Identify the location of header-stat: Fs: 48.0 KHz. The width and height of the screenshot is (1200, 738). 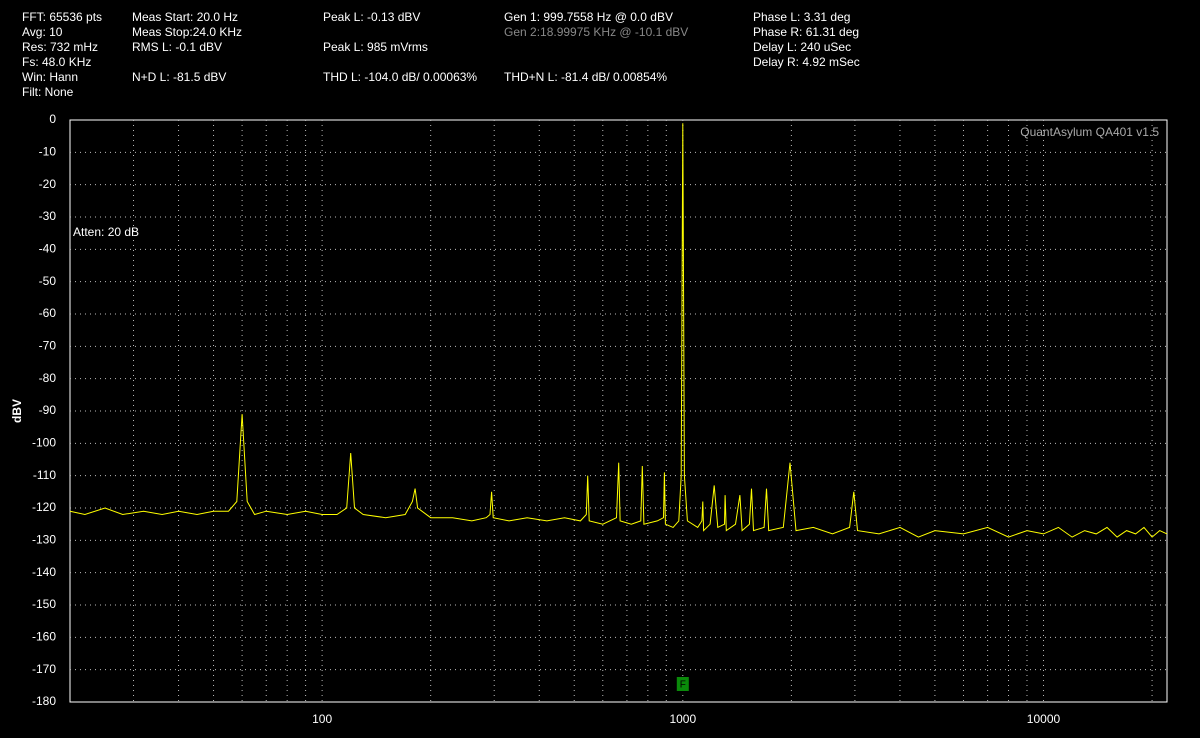
(56, 62).